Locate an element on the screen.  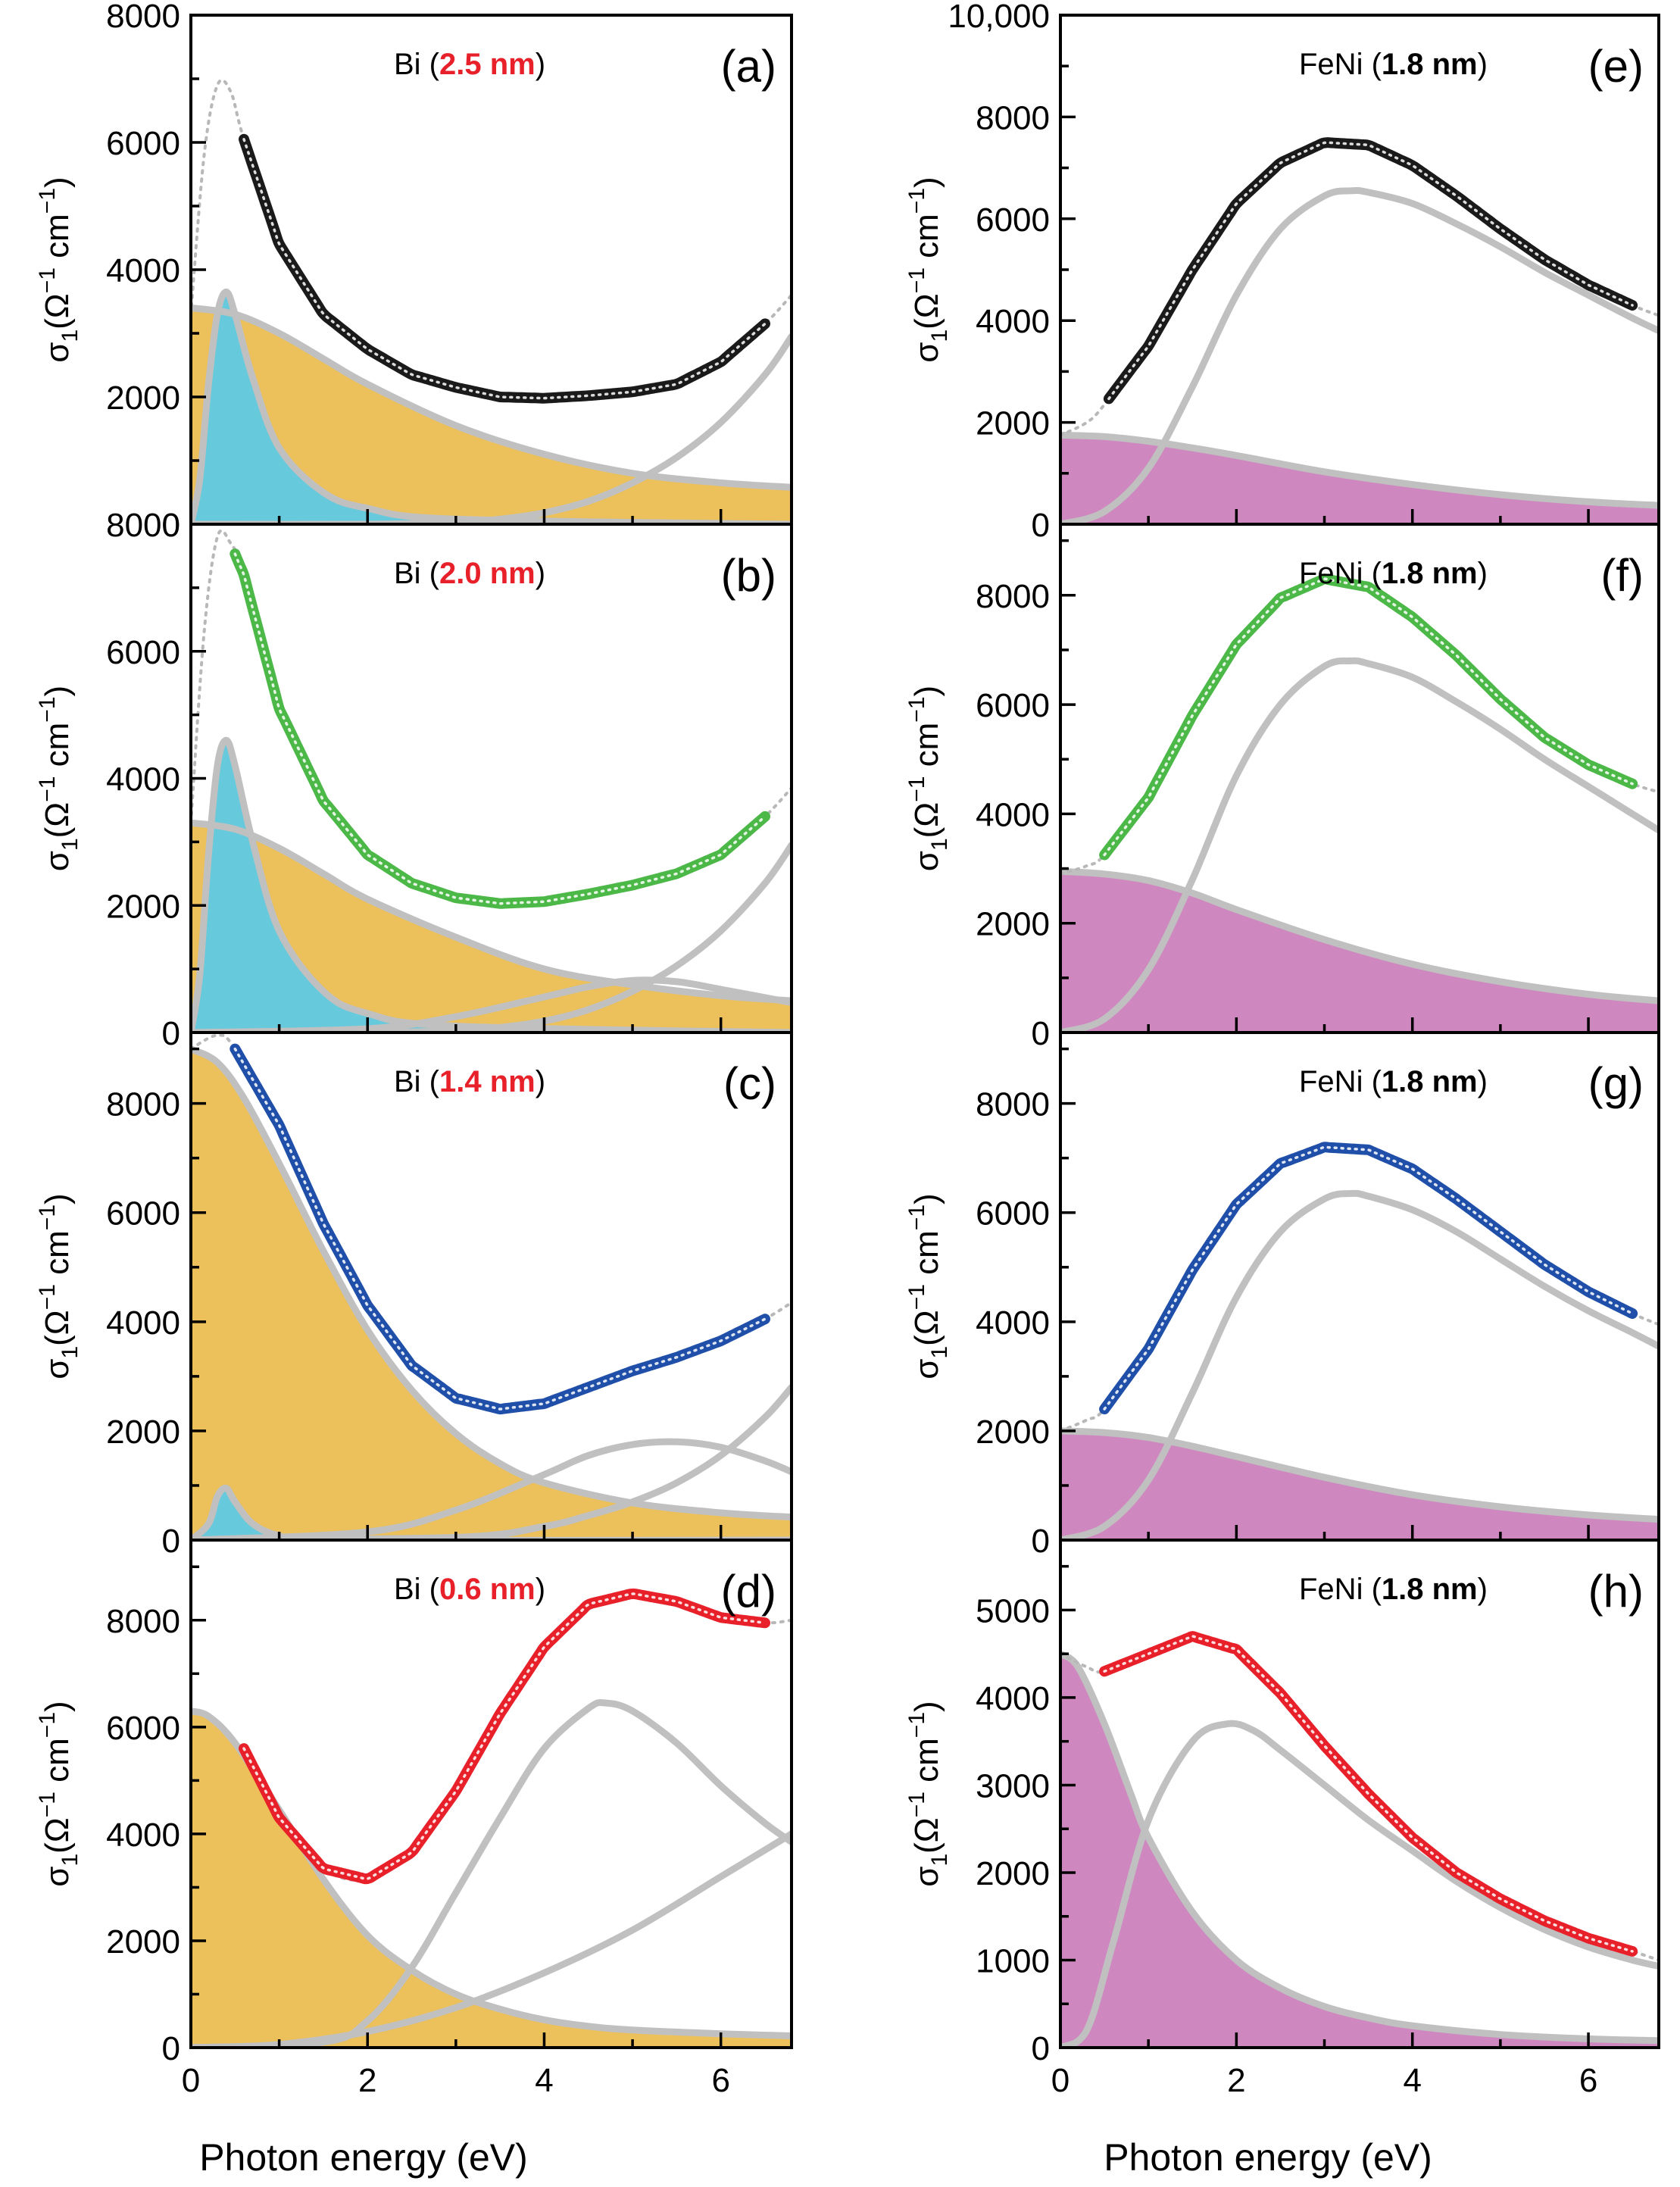
y-axis-c: 0 2000 4000 6000 8000 is located at coordinates (156, 1303).